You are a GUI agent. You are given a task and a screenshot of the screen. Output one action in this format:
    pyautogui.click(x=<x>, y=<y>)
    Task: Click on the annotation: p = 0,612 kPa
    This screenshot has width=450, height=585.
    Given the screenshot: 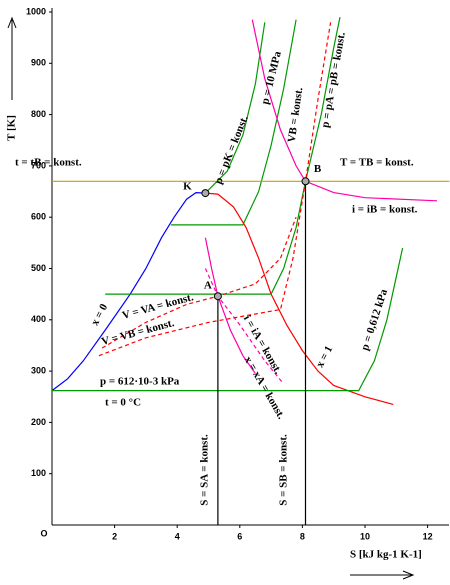 What is the action you would take?
    pyautogui.click(x=374, y=319)
    